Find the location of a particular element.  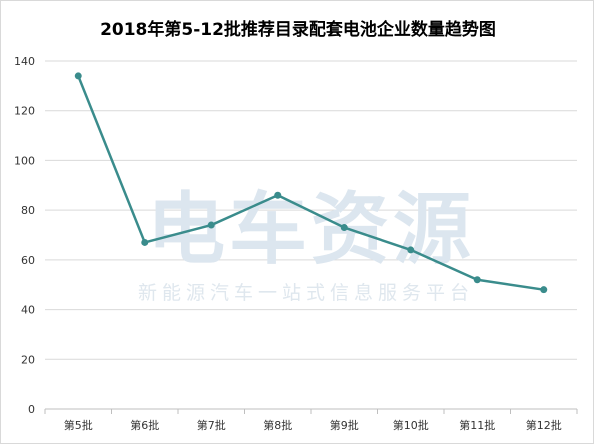

y-tick-label: 120 is located at coordinates (24, 111).